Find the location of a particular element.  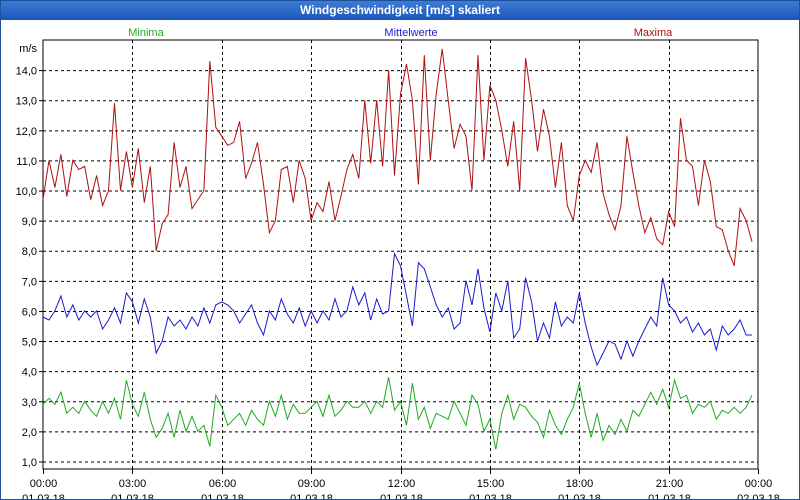

y-tick-label: 14,0 is located at coordinates (26, 72).